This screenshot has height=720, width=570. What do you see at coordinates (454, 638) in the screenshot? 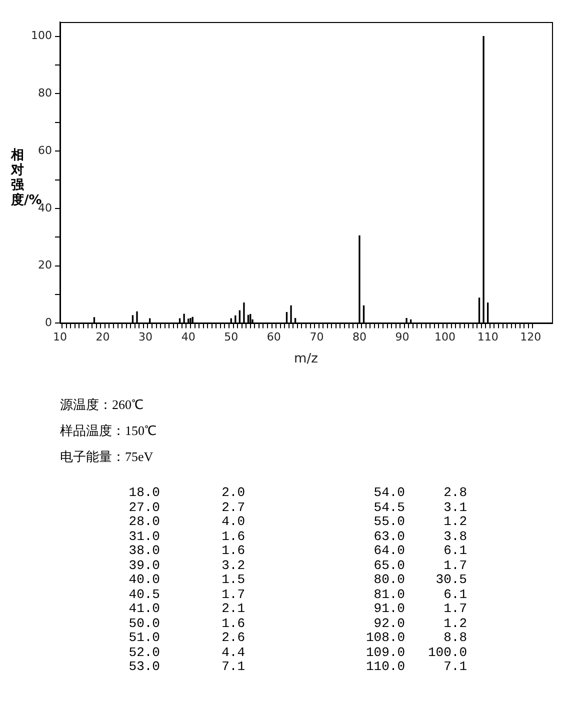
I see `text: 8.8` at bounding box center [454, 638].